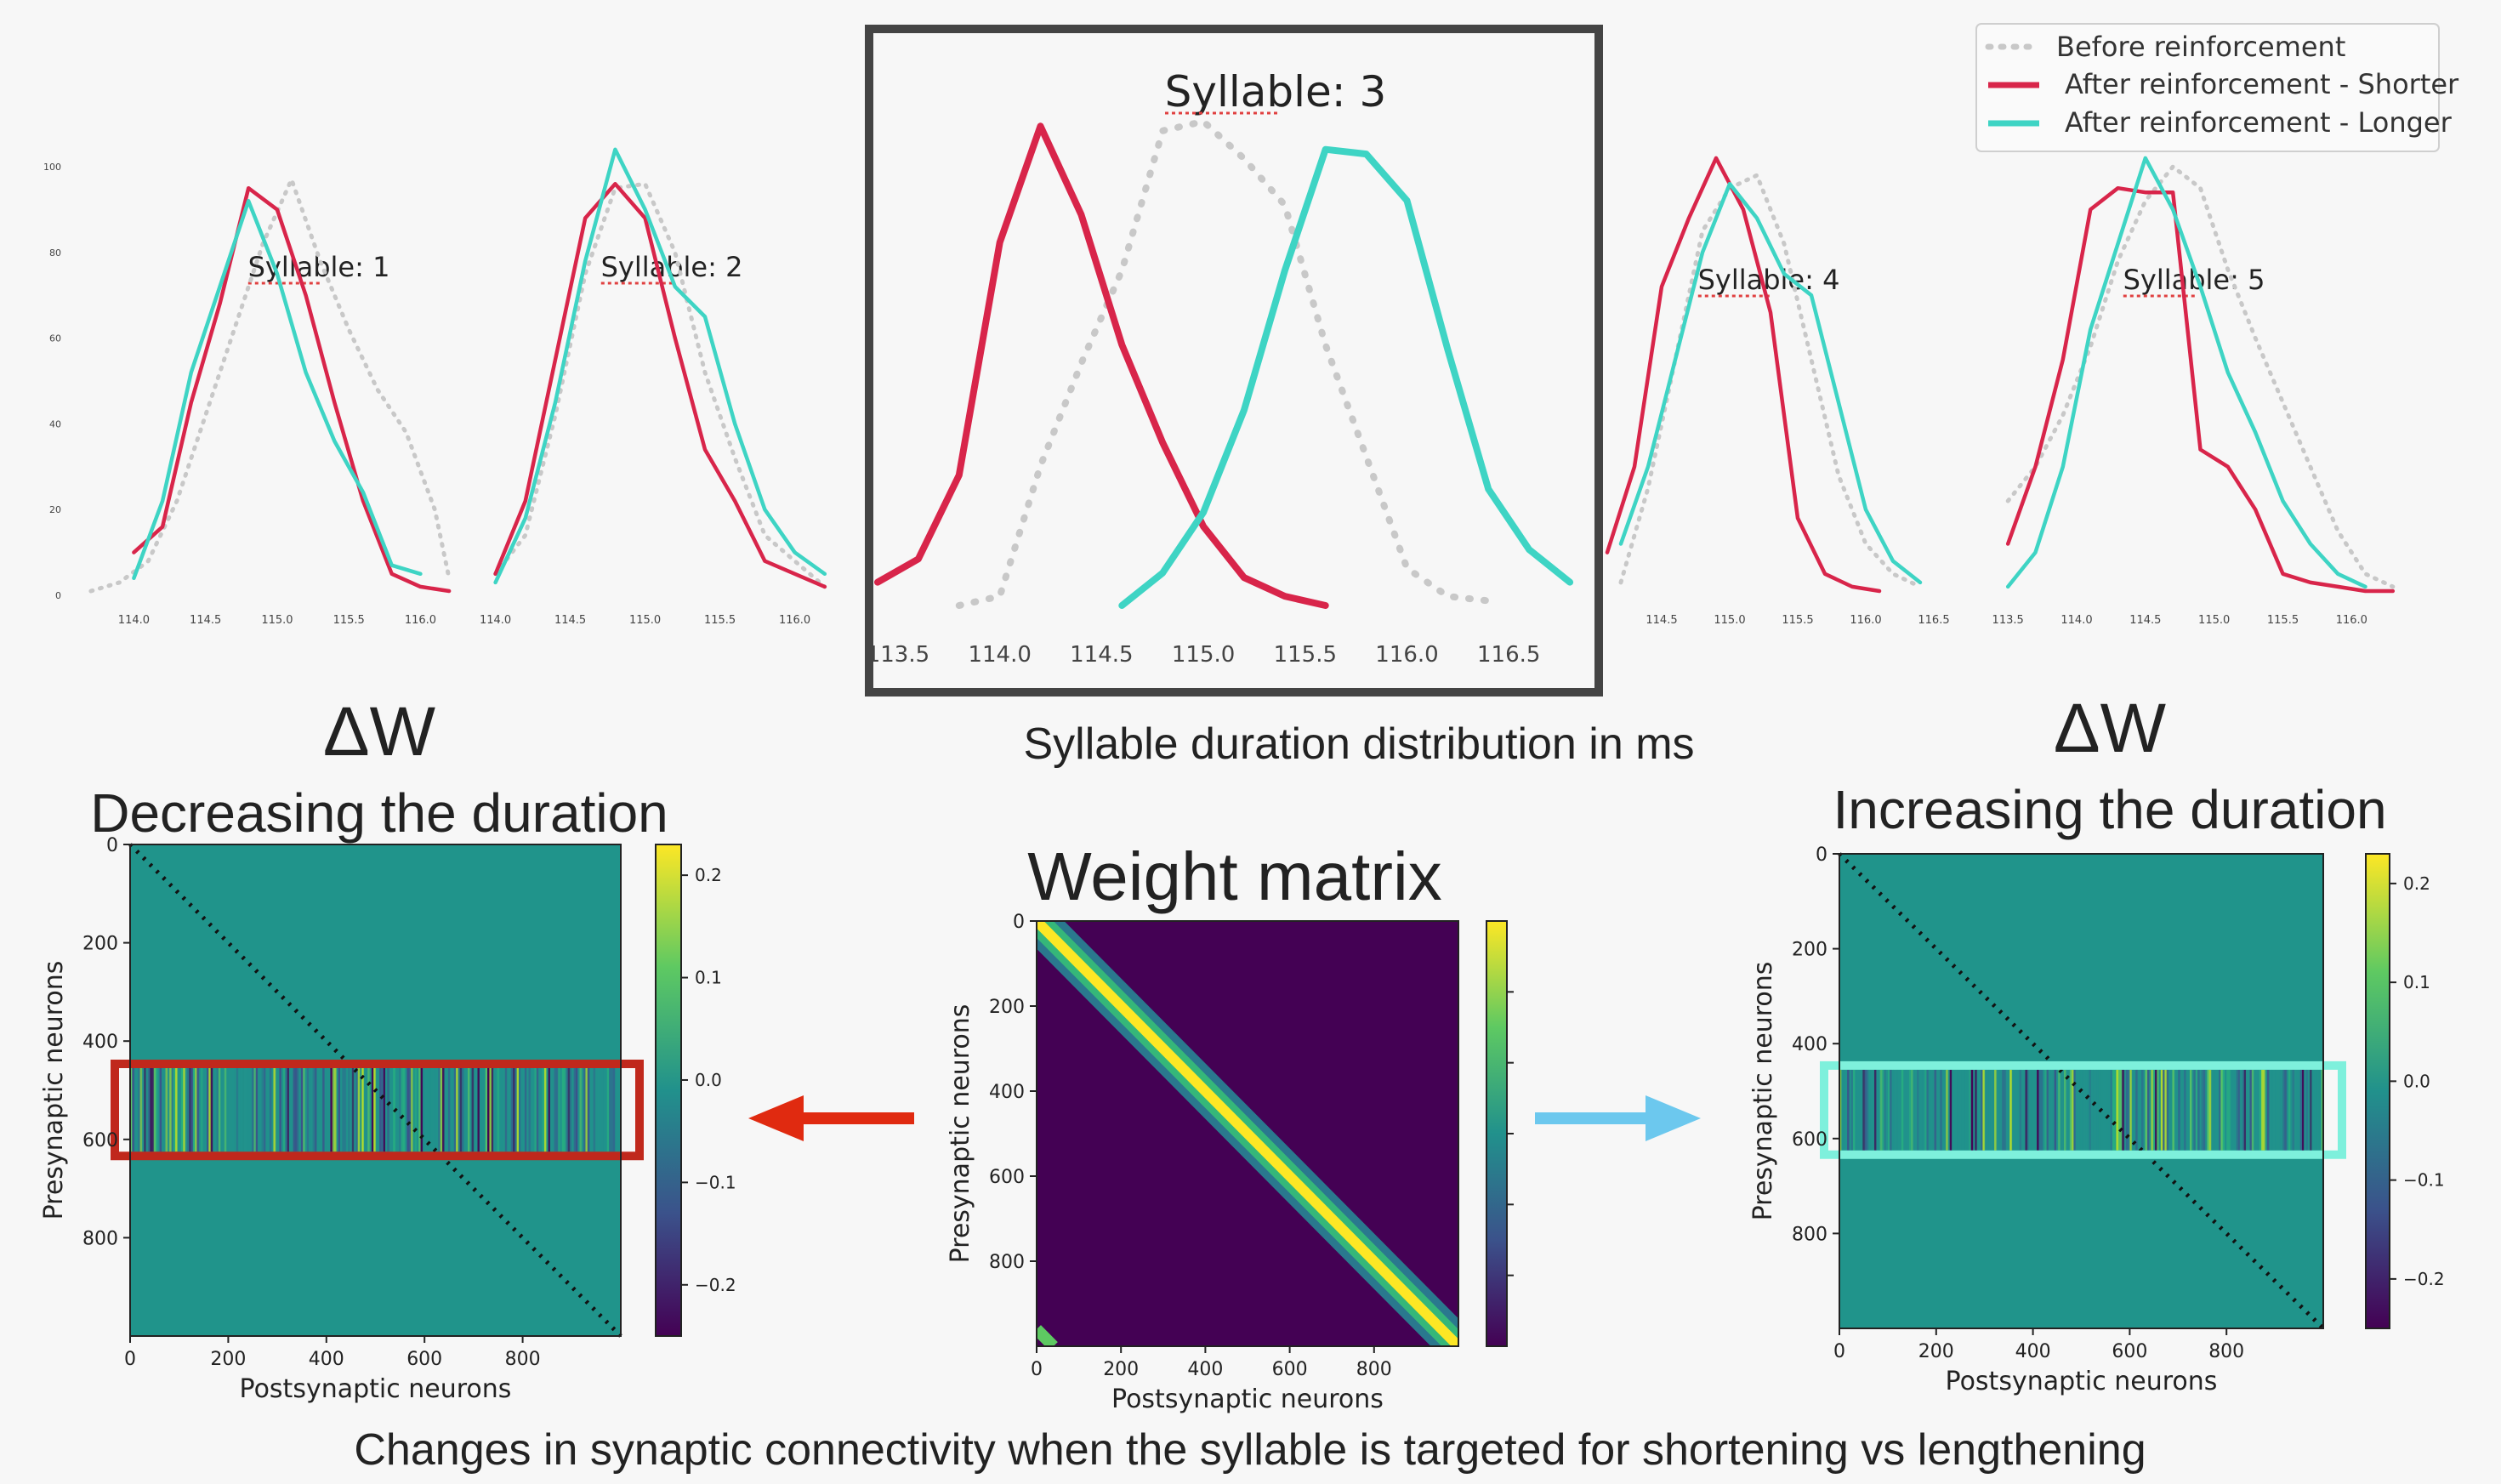 This screenshot has height=1484, width=2501. What do you see at coordinates (716, 1182) in the screenshot?
I see `colorbar-tick-label: −0.1` at bounding box center [716, 1182].